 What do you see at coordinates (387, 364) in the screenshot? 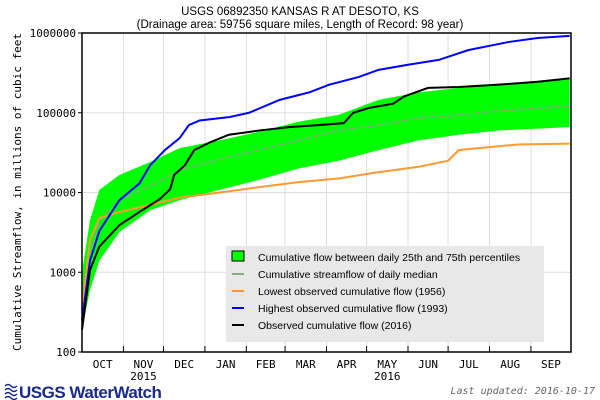
I see `x-tick-label-may: MAY` at bounding box center [387, 364].